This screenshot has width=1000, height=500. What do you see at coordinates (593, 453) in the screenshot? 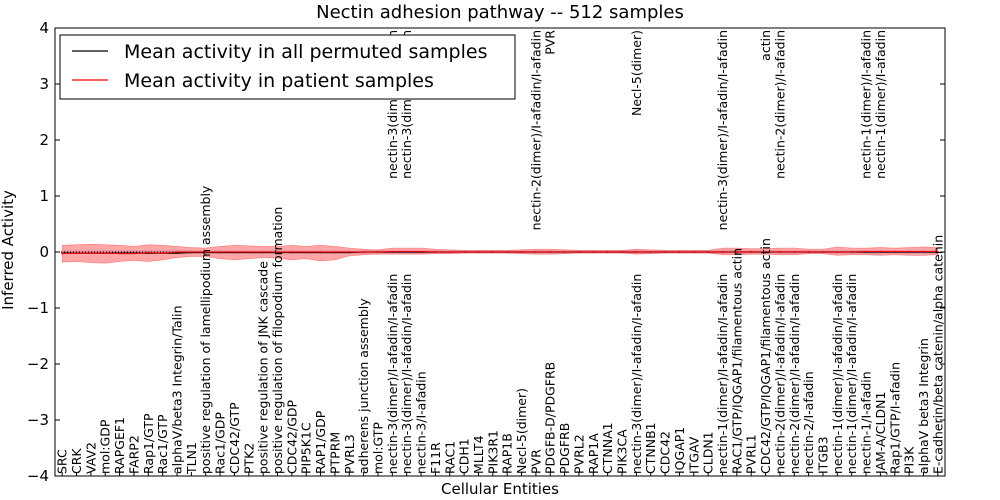
I see `x-tick-label: RAP1A` at bounding box center [593, 453].